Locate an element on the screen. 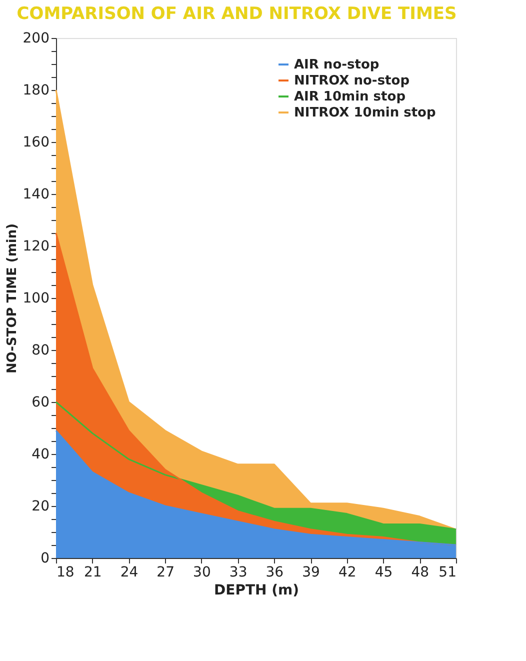 The image size is (526, 661). x-tick-label: 24 is located at coordinates (129, 572).